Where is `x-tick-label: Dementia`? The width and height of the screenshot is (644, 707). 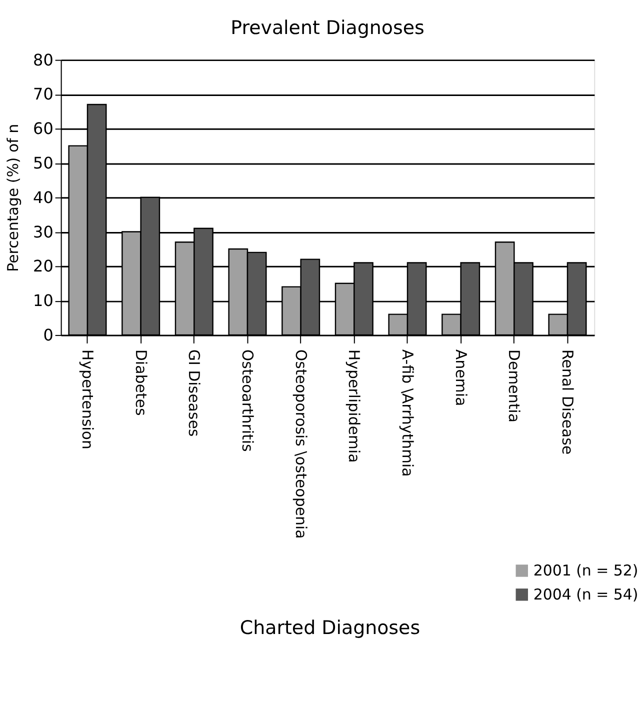
x-tick-label: Dementia is located at coordinates (514, 385).